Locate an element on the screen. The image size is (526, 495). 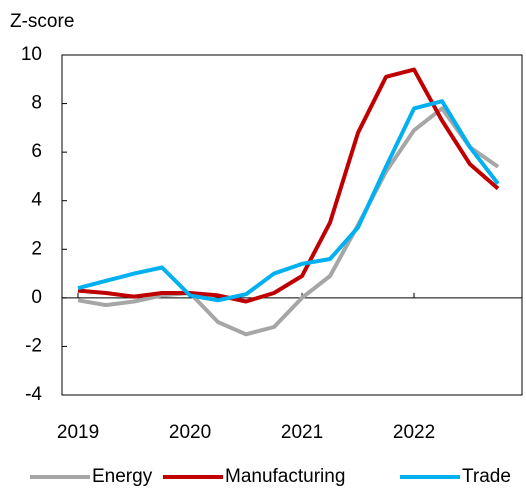
y-tick-label: -4 is located at coordinates (33, 394).